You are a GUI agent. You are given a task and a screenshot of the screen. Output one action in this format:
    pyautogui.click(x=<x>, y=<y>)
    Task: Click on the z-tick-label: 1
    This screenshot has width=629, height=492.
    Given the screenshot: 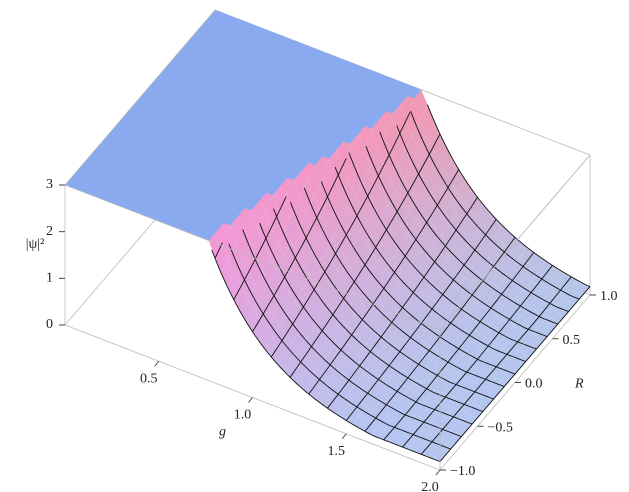 What is the action you would take?
    pyautogui.click(x=49, y=278)
    